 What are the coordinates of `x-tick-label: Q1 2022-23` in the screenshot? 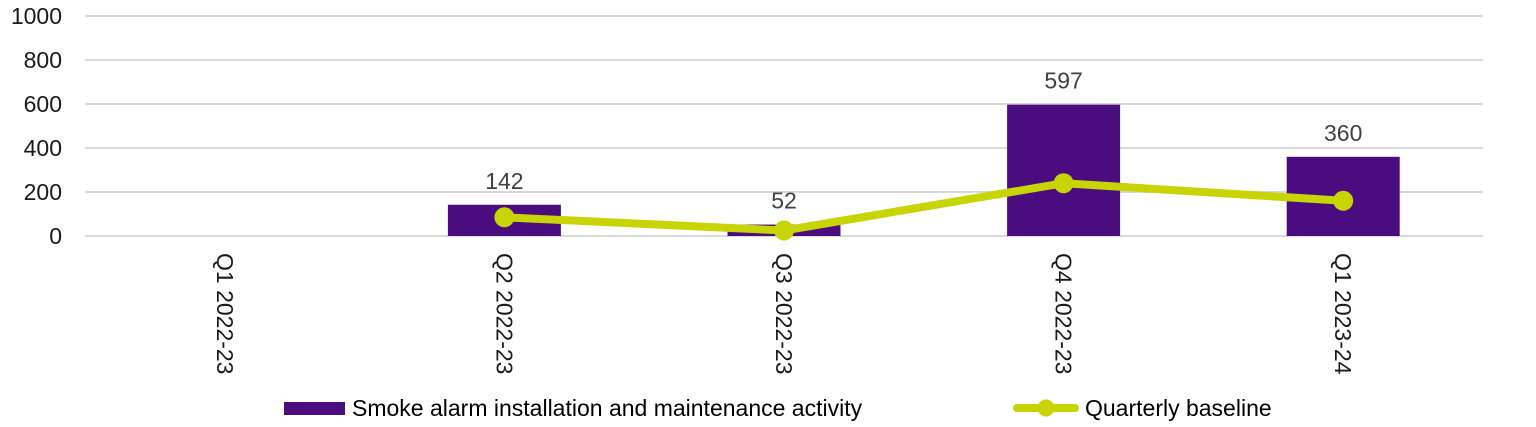 It's located at (225, 313).